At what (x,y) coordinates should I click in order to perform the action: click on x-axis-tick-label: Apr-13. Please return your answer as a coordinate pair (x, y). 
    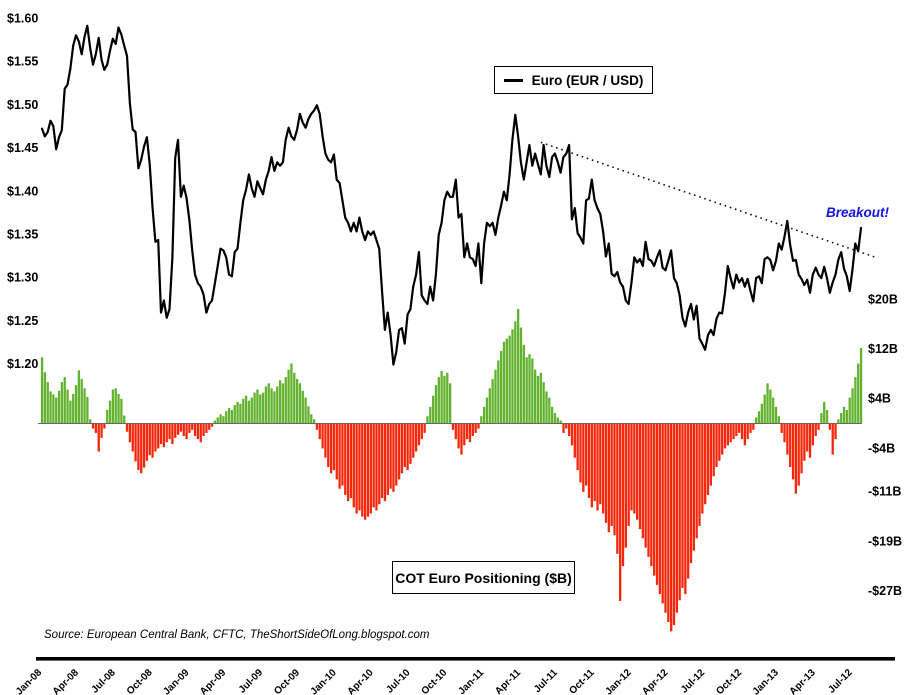
    Looking at the image, I should click on (803, 681).